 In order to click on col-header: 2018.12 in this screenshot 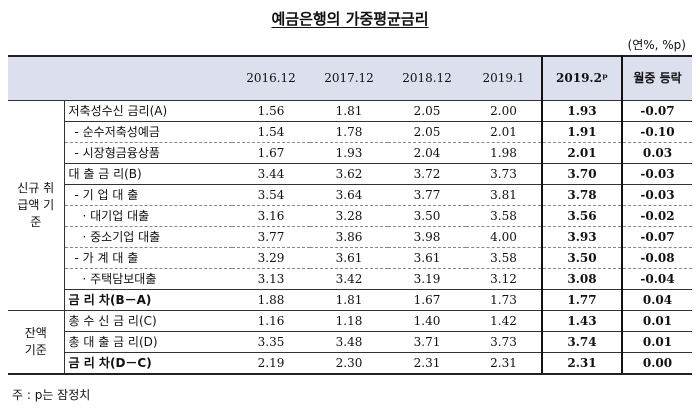, I will do `click(427, 78)`.